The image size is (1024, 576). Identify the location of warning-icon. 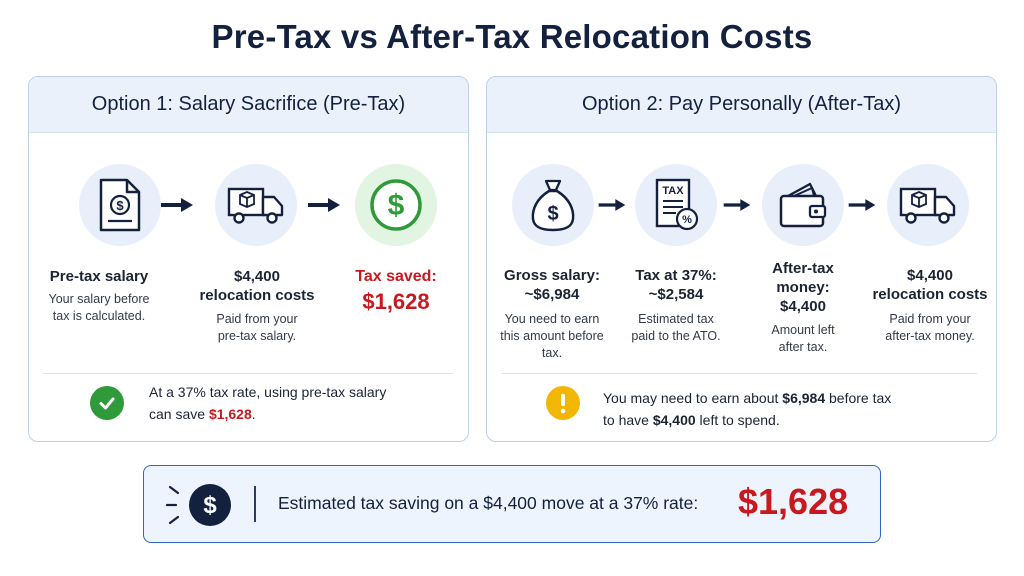
(563, 403).